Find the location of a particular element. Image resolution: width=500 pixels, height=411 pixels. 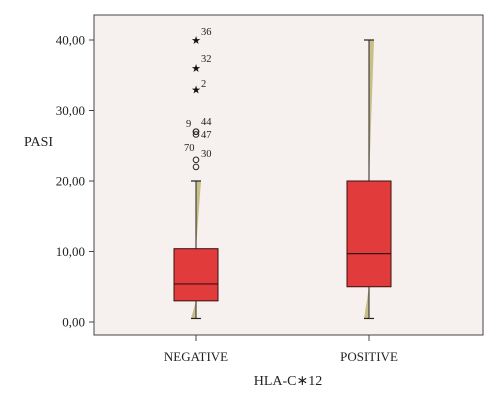

outlier-label: 32 is located at coordinates (206, 59).